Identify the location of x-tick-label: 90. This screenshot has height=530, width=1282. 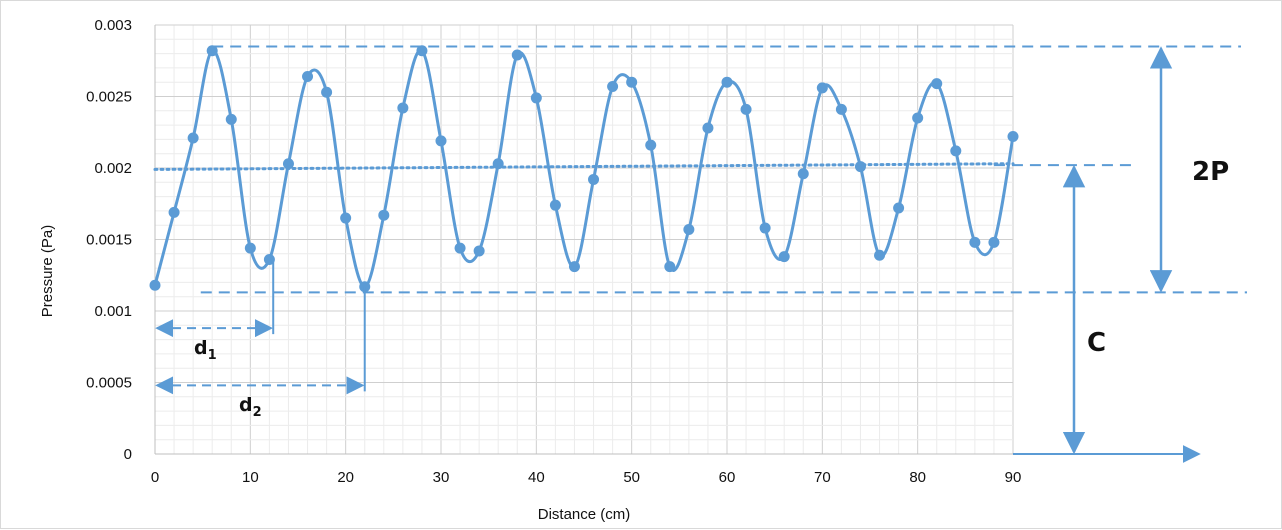
(1013, 477).